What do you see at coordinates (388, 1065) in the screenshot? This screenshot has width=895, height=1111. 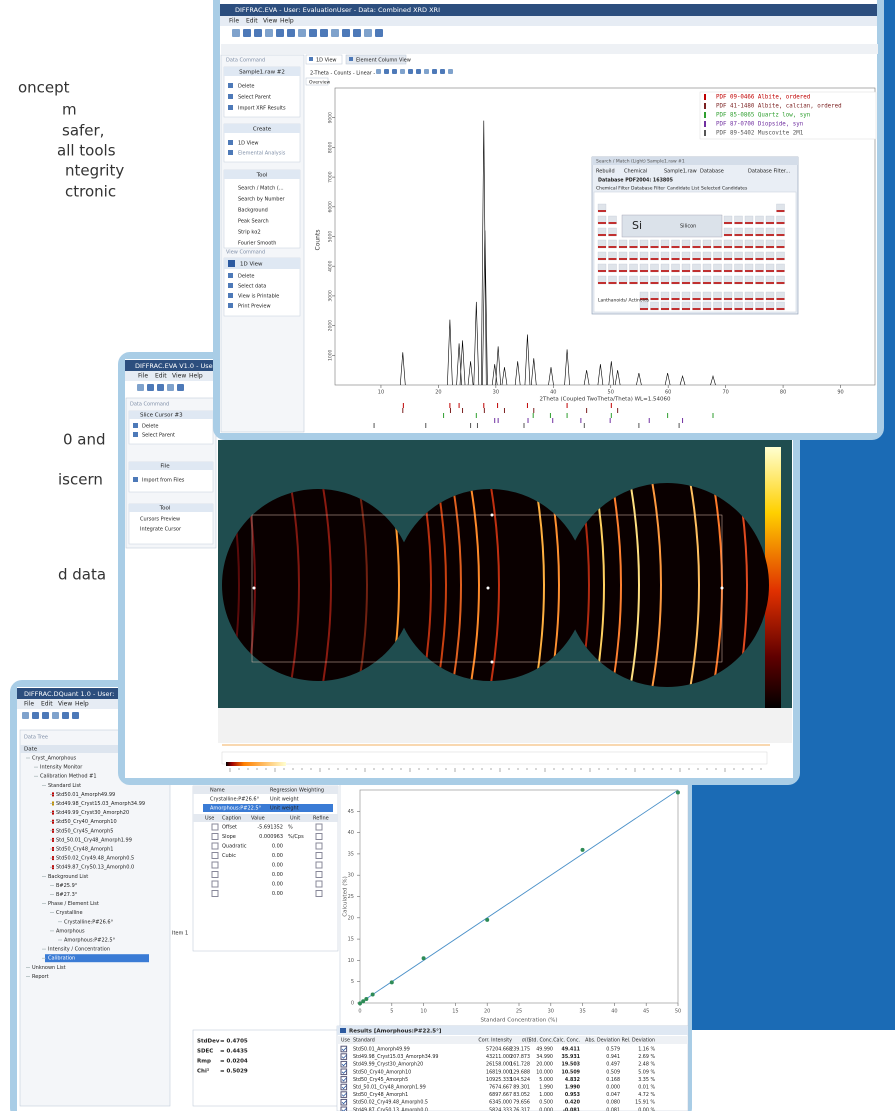 I see `label: Std49.99_Cryst30_Amorph20` at bounding box center [388, 1065].